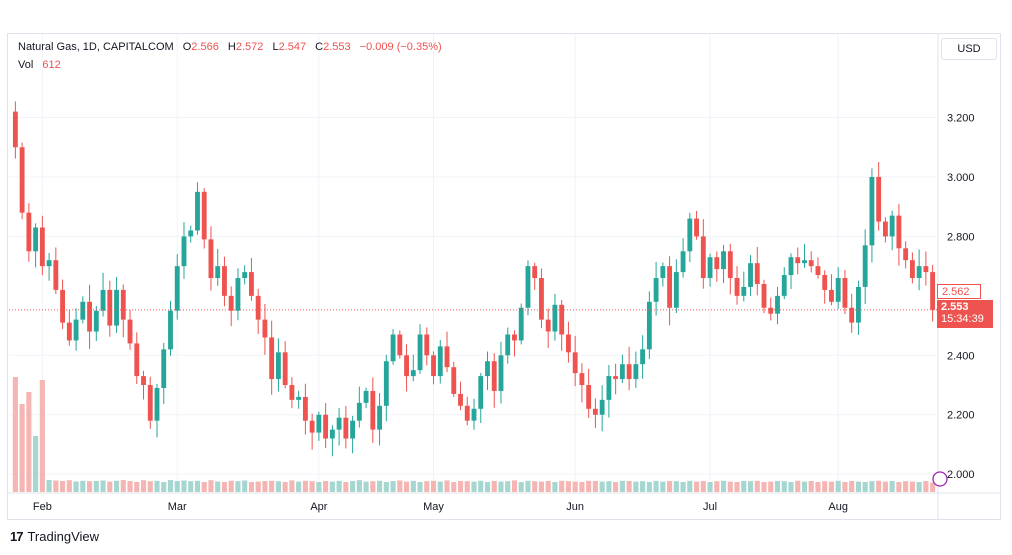 This screenshot has width=1012, height=555. What do you see at coordinates (318, 507) in the screenshot?
I see `x-tick-label: Apr` at bounding box center [318, 507].